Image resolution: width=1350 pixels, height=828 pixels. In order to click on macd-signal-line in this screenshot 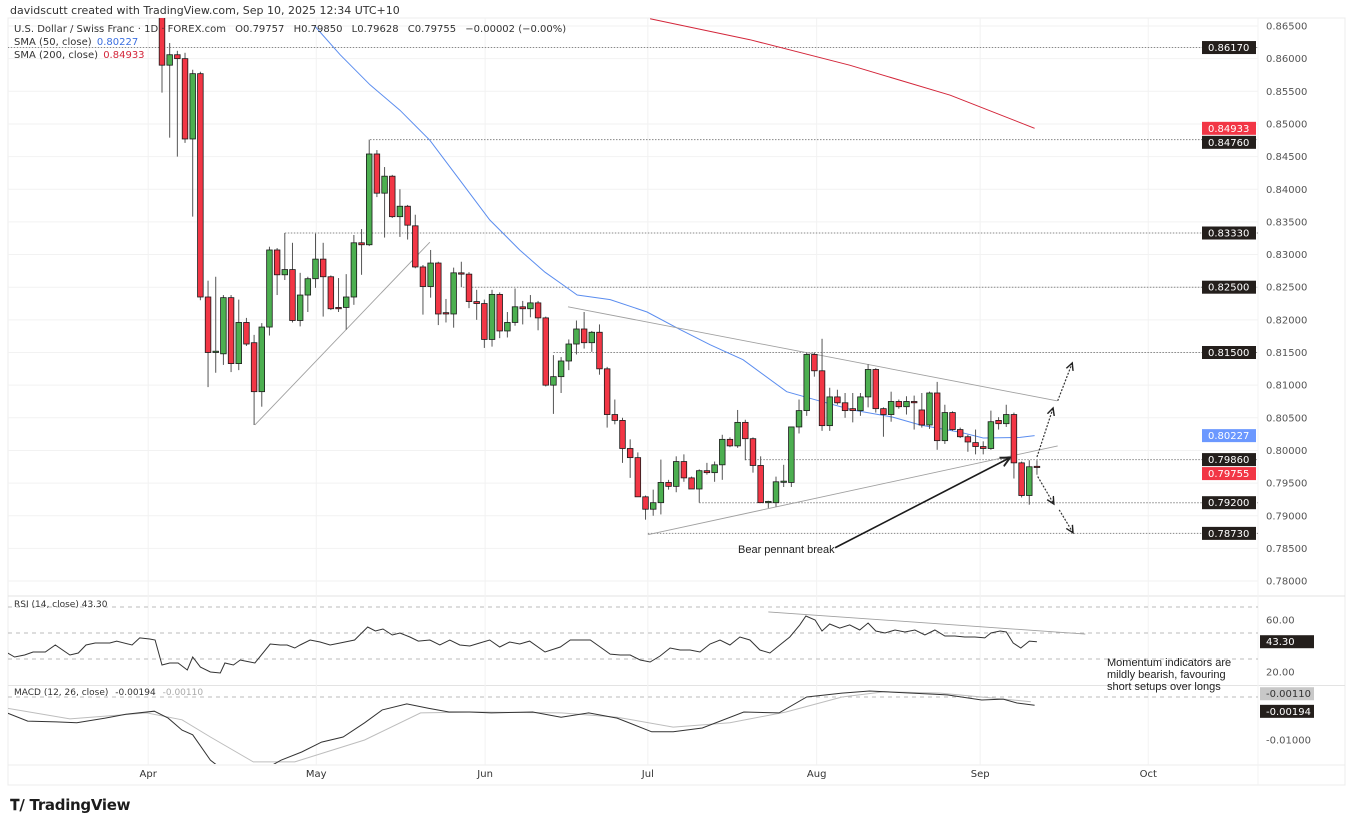, I will do `click(519, 727)`.